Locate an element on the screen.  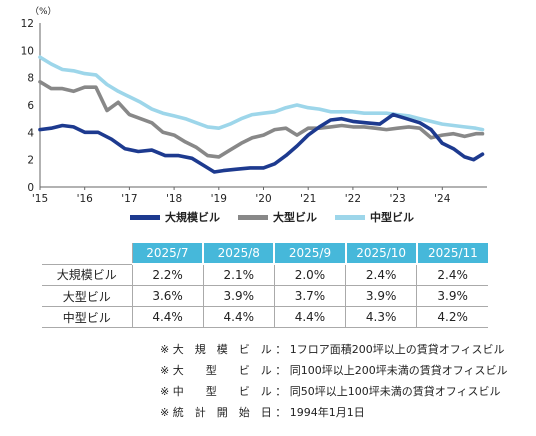
y-tick-label: 8 is located at coordinates (30, 79).